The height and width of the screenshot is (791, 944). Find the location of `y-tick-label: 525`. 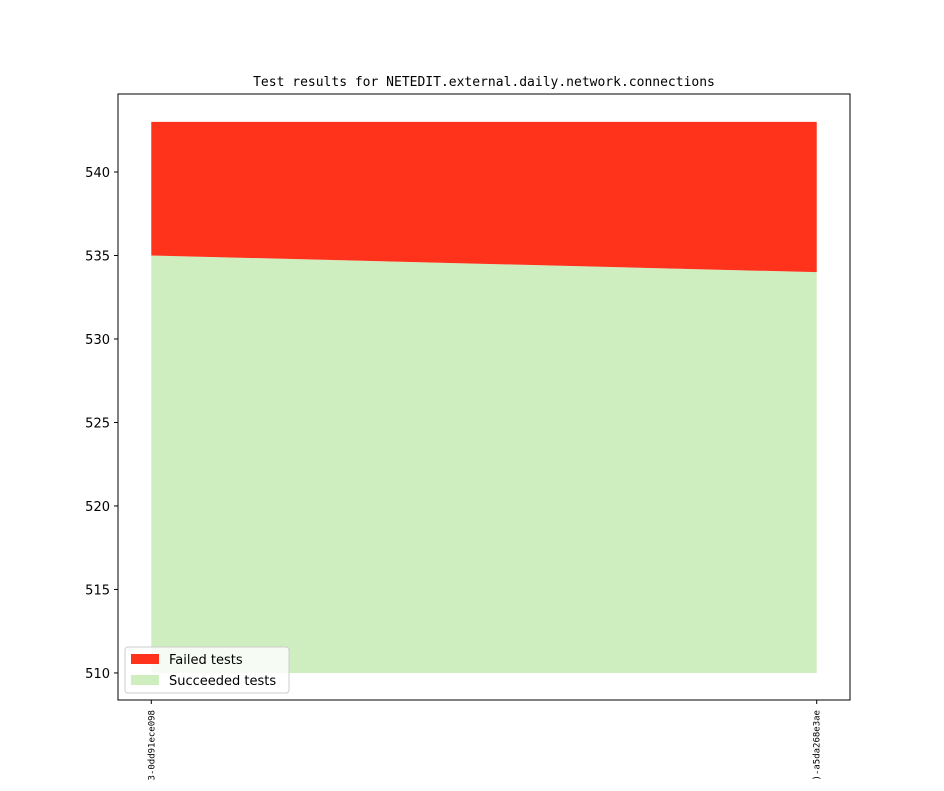

y-tick-label: 525 is located at coordinates (97, 423).